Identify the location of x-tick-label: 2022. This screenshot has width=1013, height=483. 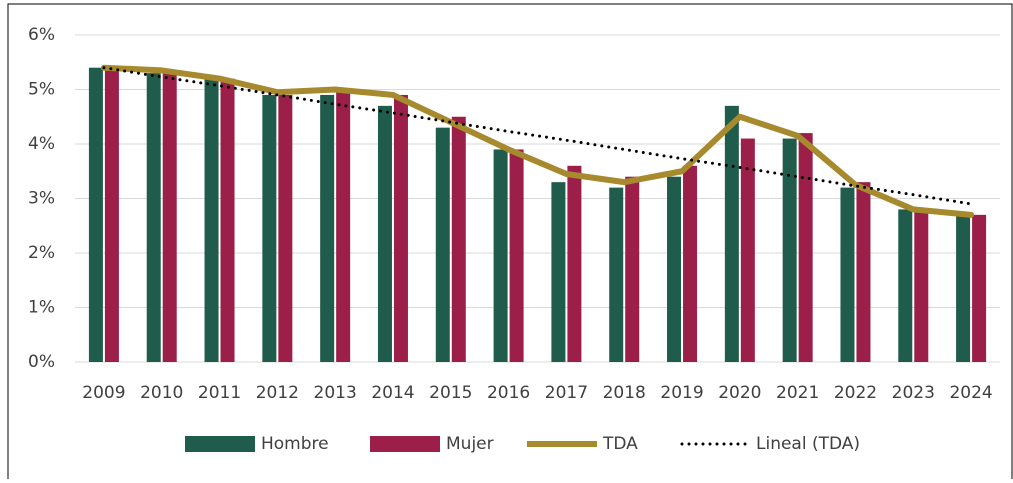
(855, 393).